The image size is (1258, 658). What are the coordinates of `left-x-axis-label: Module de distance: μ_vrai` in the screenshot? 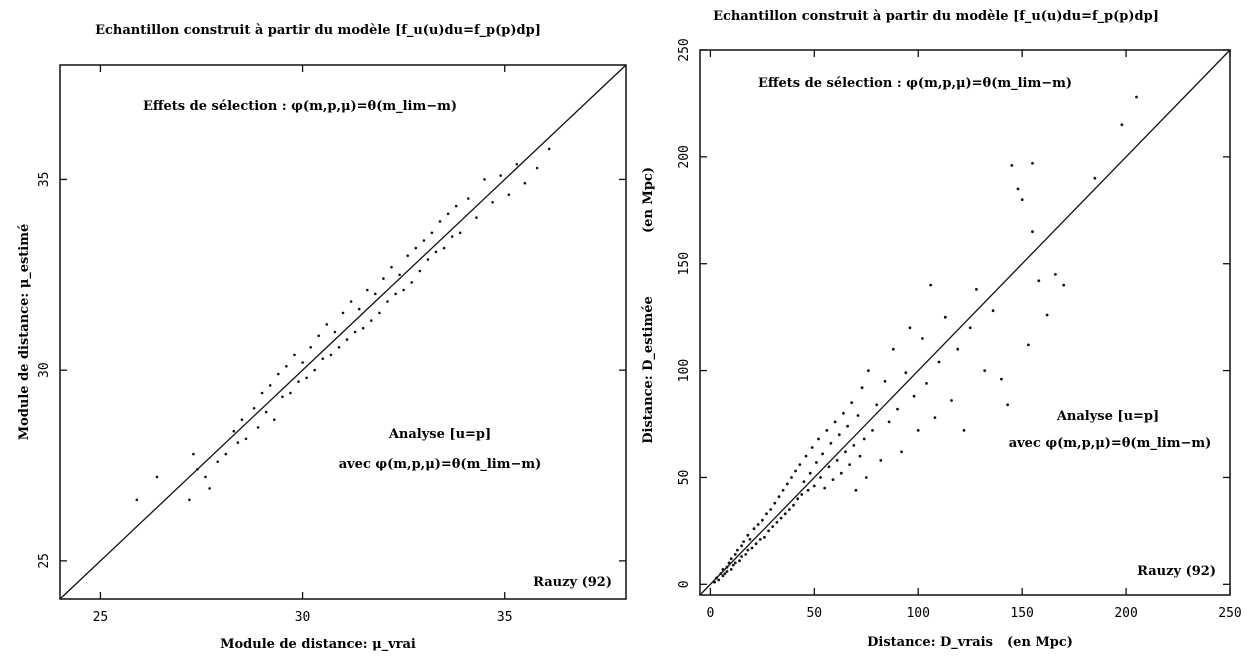 It's located at (318, 644).